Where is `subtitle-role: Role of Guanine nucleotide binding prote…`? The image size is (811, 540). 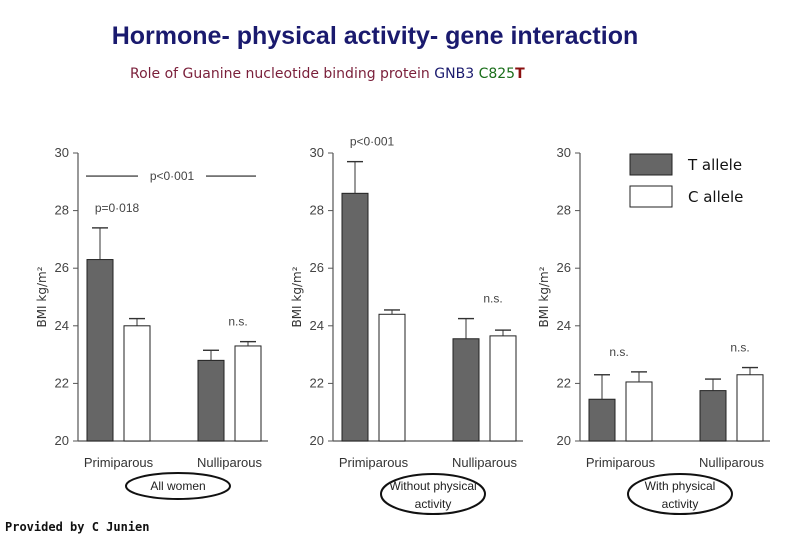 subtitle-role: Role of Guanine nucleotide binding prote… is located at coordinates (280, 74).